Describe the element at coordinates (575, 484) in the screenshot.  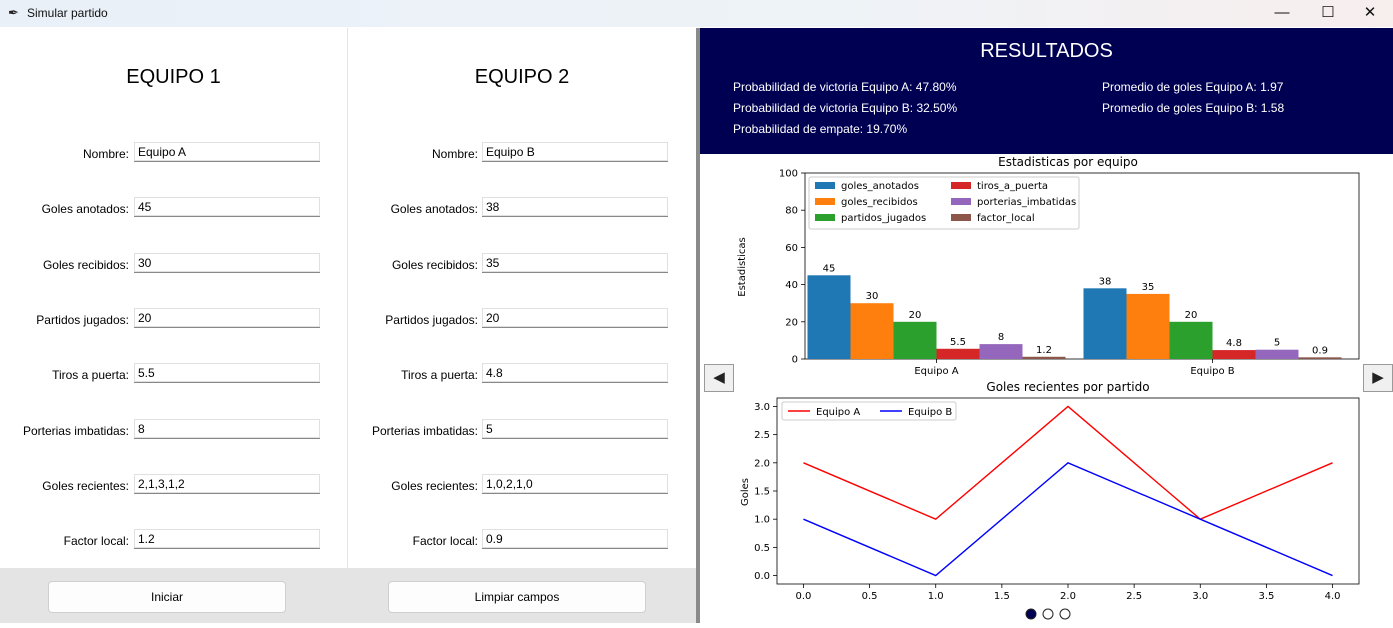
I see `team2-recent-goals-input` at that location.